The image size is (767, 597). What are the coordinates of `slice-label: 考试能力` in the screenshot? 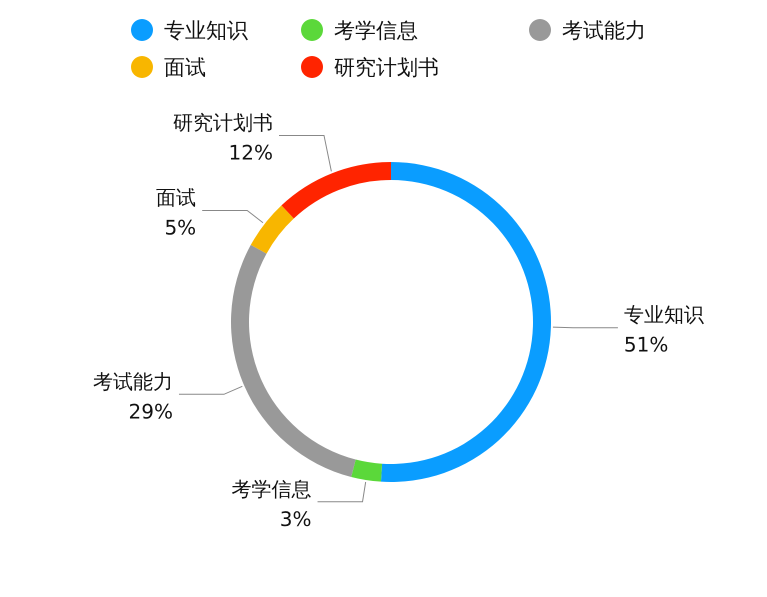 It's located at (132, 381).